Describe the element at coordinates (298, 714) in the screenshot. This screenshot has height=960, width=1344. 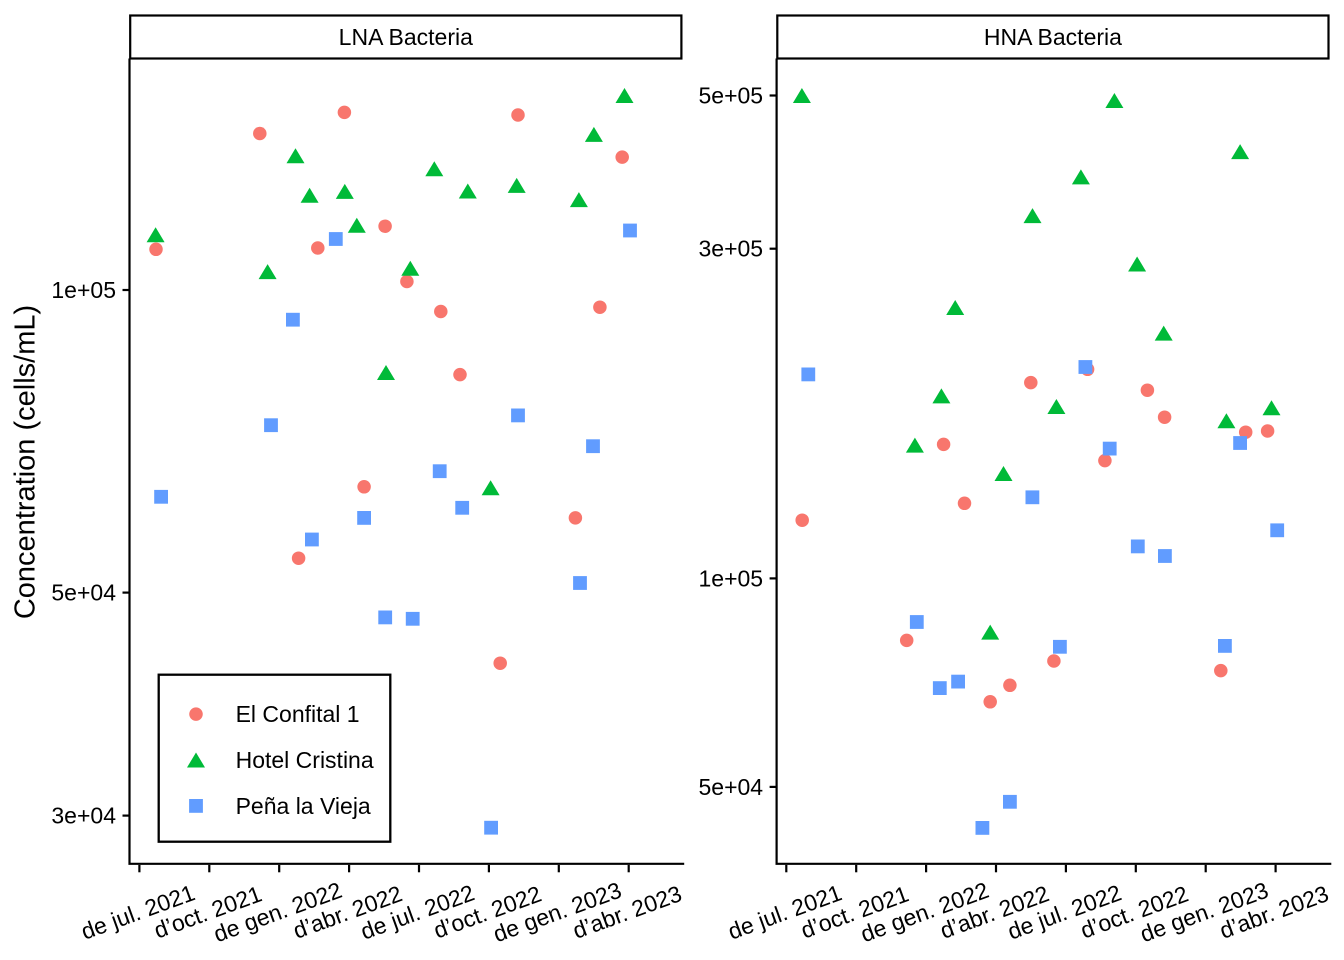
I see `svg-text: El Confital 1` at that location.